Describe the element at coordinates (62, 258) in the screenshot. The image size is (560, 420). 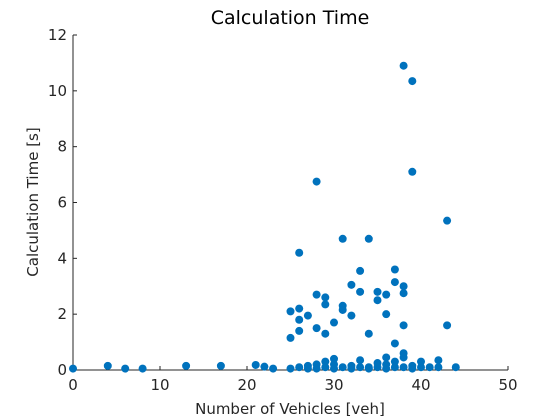
I see `y-tick-label: 4` at that location.